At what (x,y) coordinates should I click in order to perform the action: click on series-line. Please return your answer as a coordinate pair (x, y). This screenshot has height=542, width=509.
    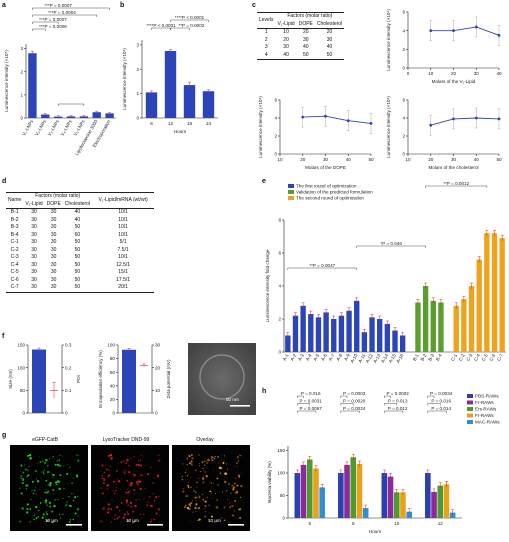
    Looking at the image, I should click on (465, 121).